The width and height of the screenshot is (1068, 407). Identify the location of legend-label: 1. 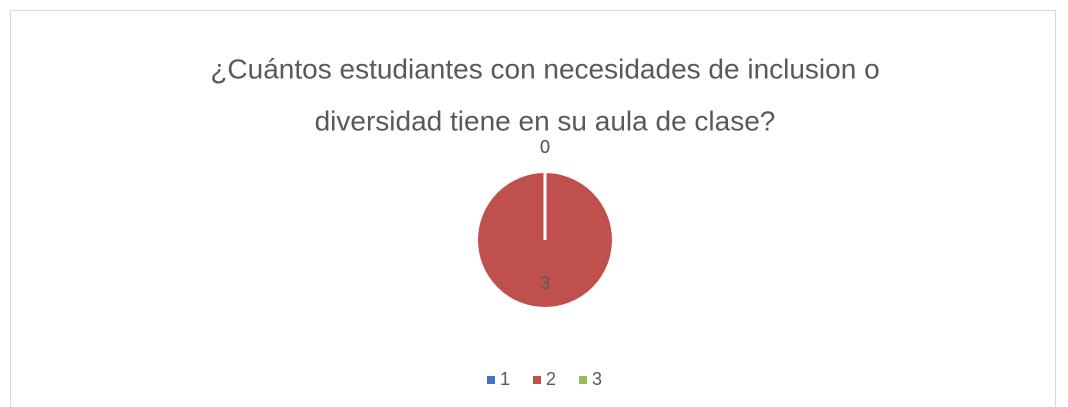
(505, 379).